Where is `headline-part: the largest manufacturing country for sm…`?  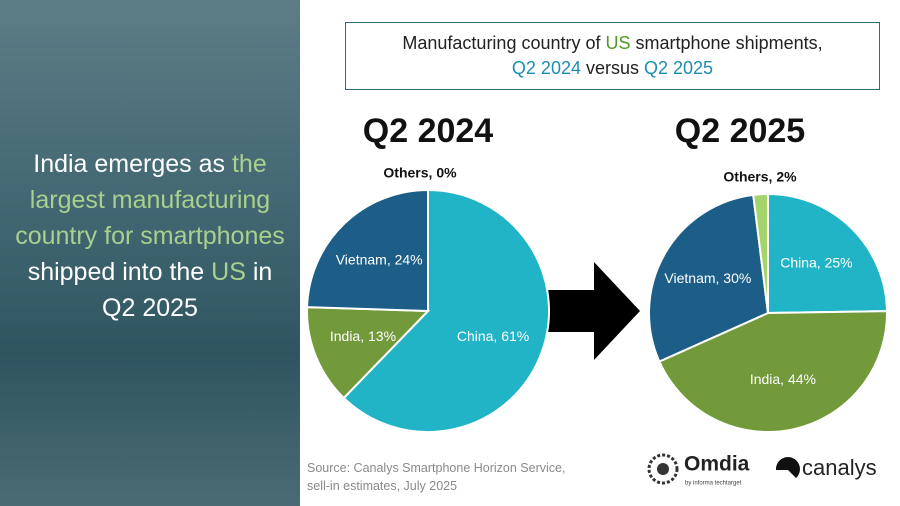
headline-part: the largest manufacturing country for sm… is located at coordinates (150, 200).